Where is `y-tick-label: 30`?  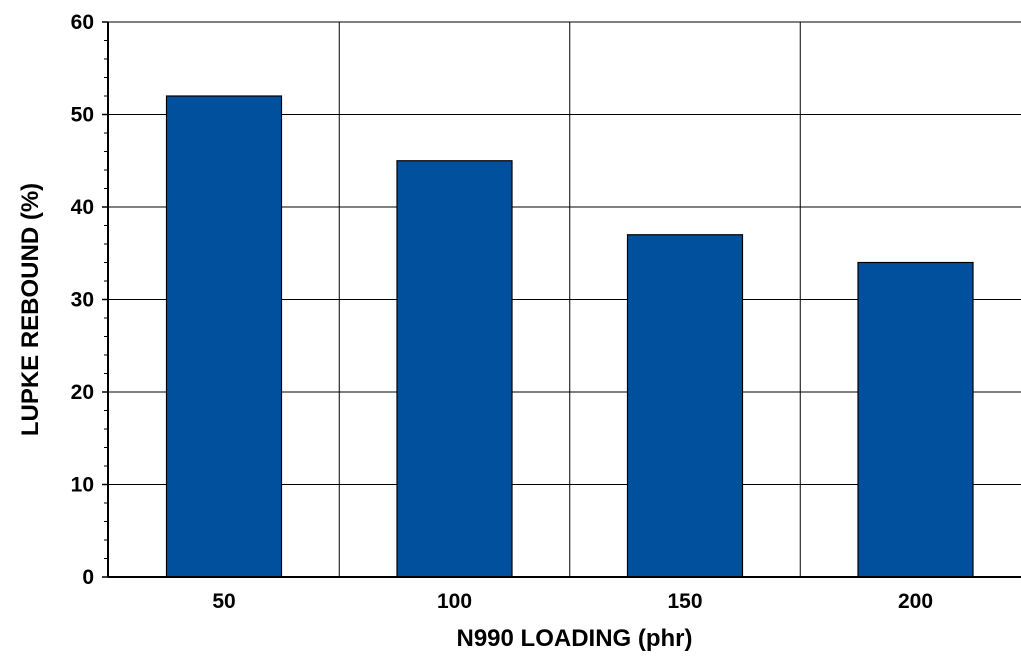
y-tick-label: 30 is located at coordinates (82, 300).